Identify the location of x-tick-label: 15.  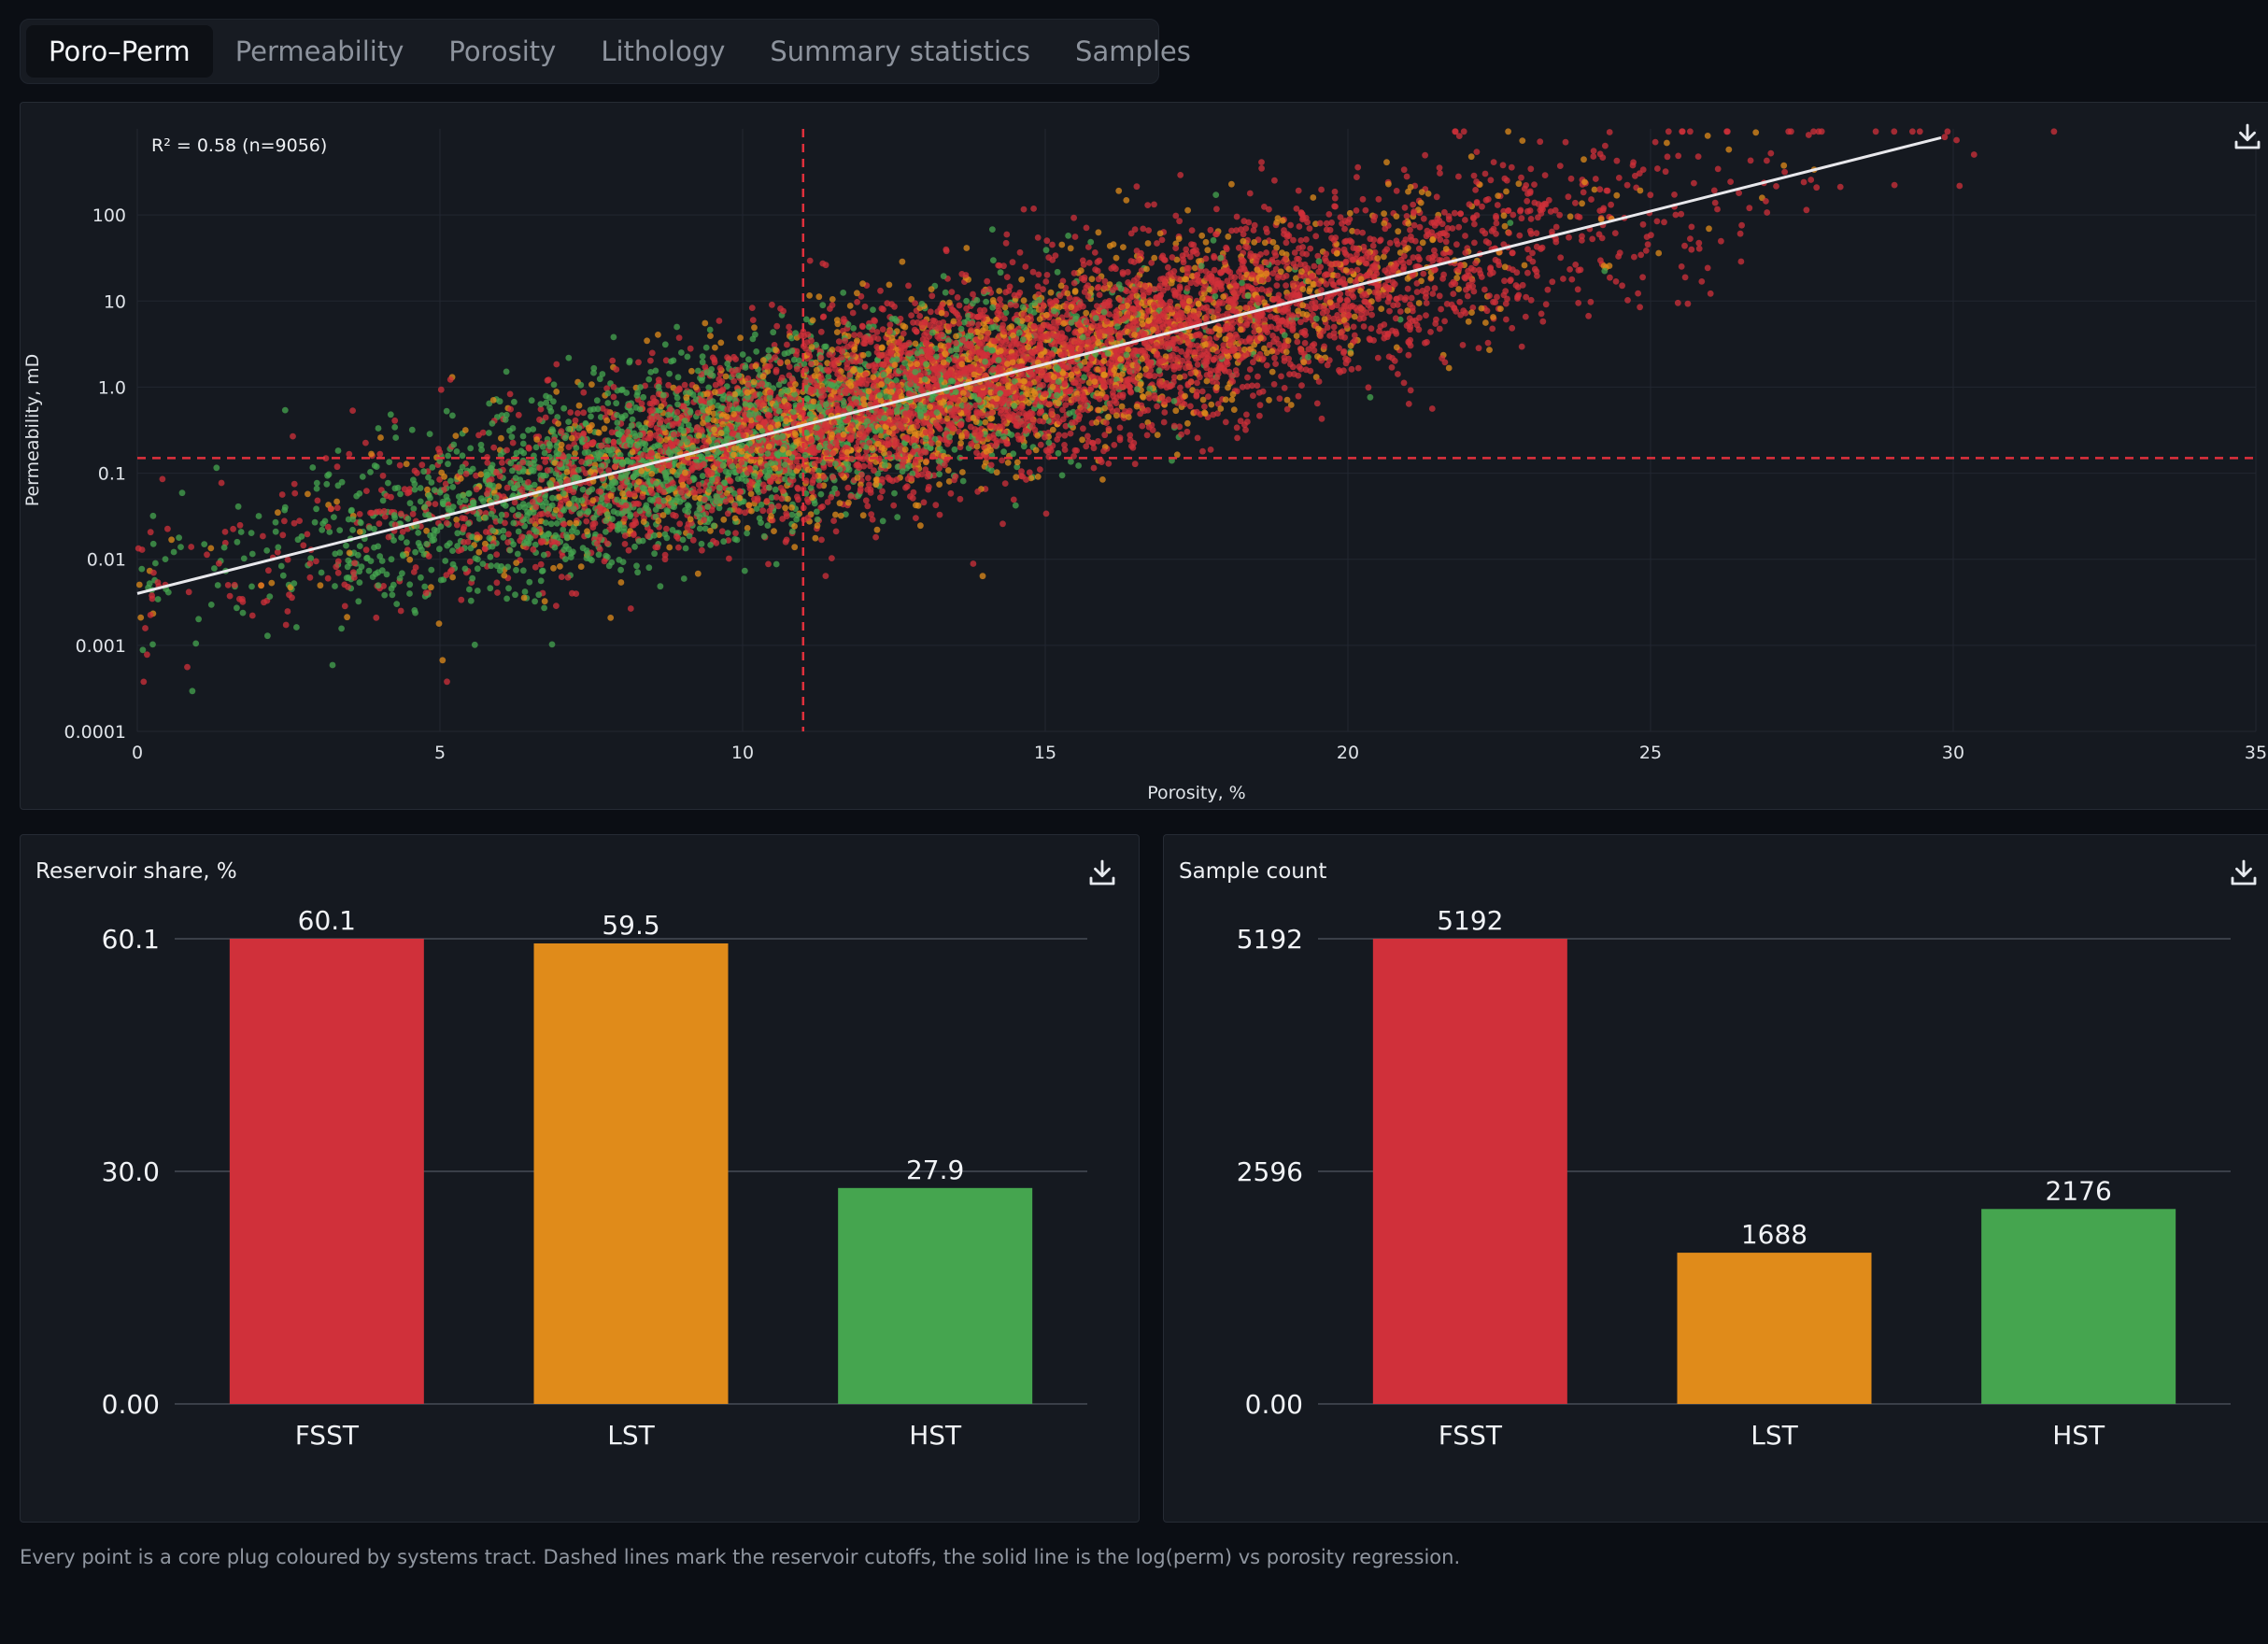
(1045, 753).